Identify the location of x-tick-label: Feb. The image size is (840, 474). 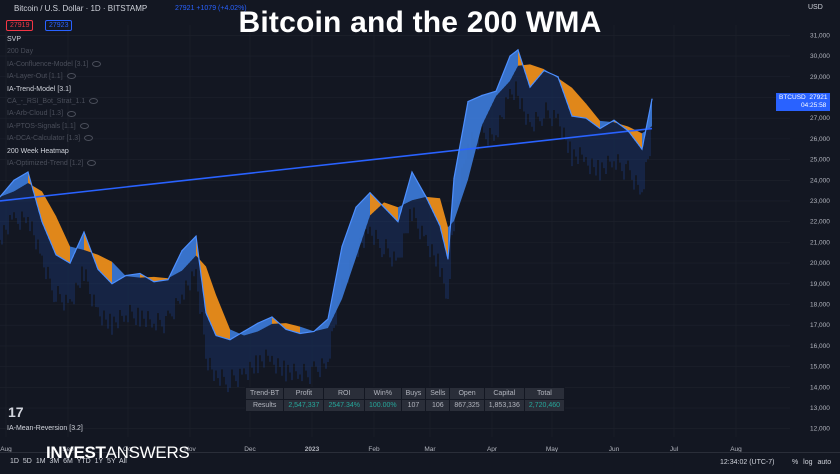
(374, 449).